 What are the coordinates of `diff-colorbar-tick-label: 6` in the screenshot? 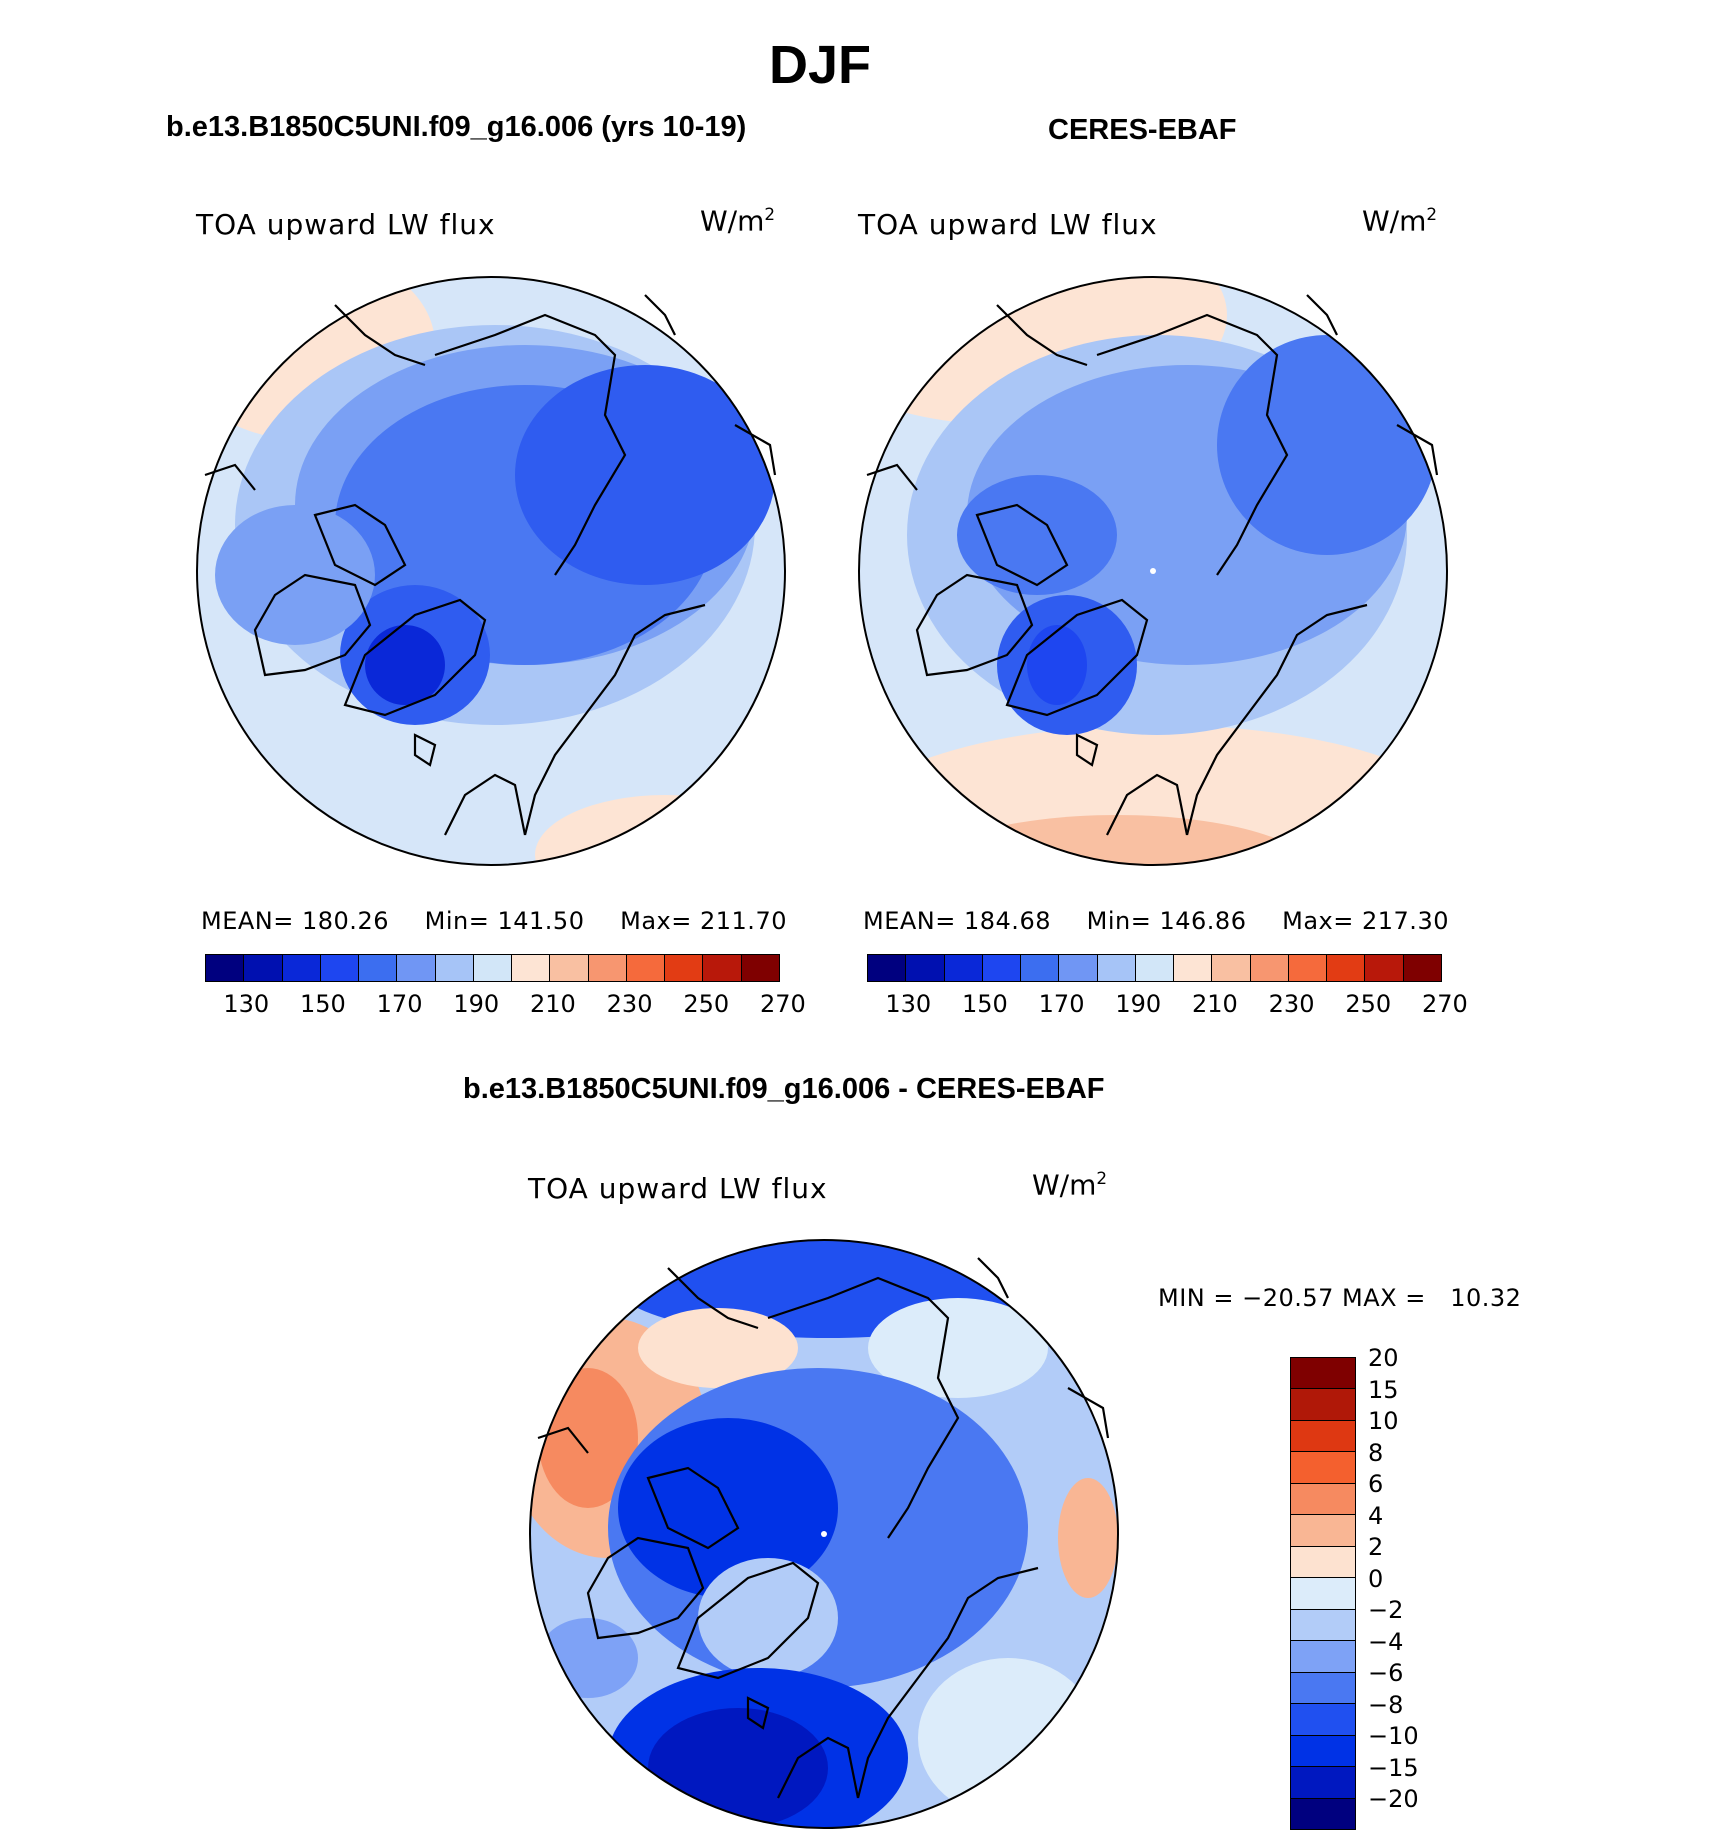 It's located at (1376, 1484).